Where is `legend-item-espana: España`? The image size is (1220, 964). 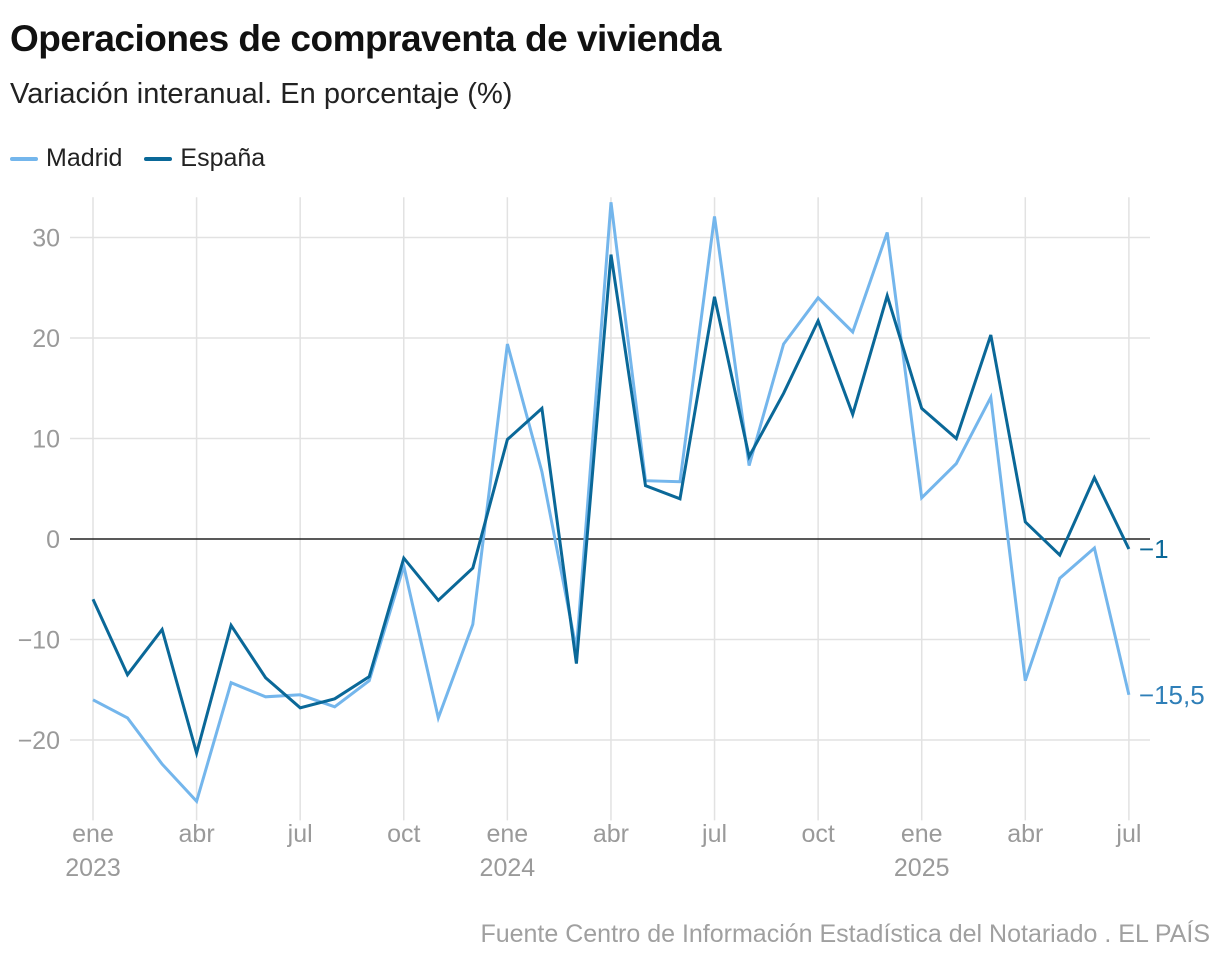 legend-item-espana: España is located at coordinates (204, 158).